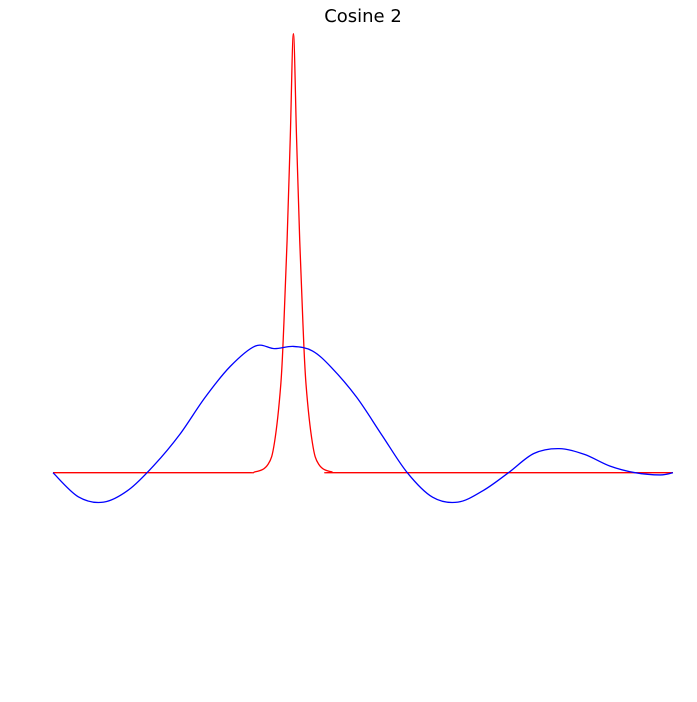 The width and height of the screenshot is (697, 702). Describe the element at coordinates (363, 16) in the screenshot. I see `chart-title: Cosine 2` at that location.